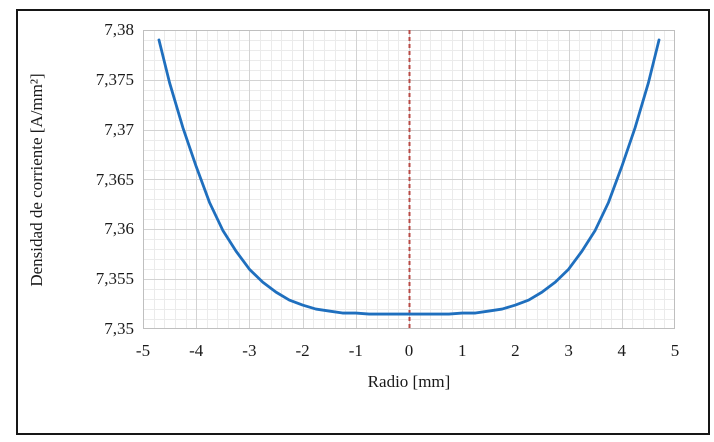 Image resolution: width=714 pixels, height=442 pixels. I want to click on y-tick-label: 7,365, so click(114, 179).